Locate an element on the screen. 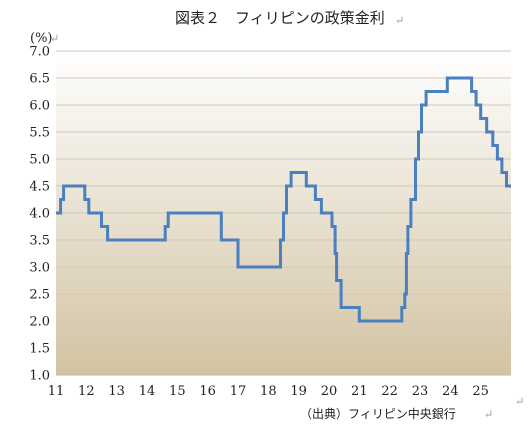 The width and height of the screenshot is (530, 432). x-tick-label: 24 is located at coordinates (450, 391).